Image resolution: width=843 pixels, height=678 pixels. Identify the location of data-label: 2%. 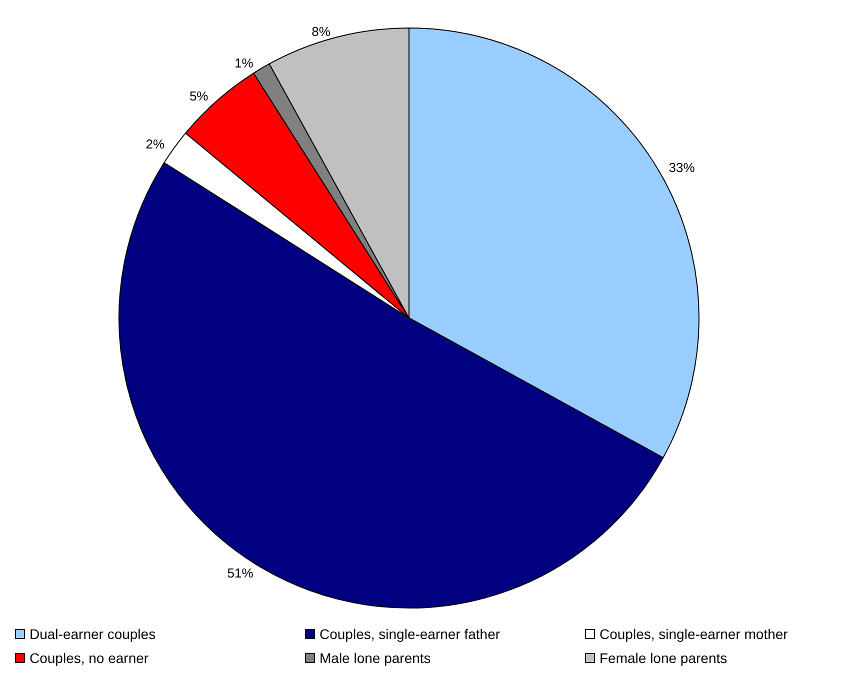
(155, 144).